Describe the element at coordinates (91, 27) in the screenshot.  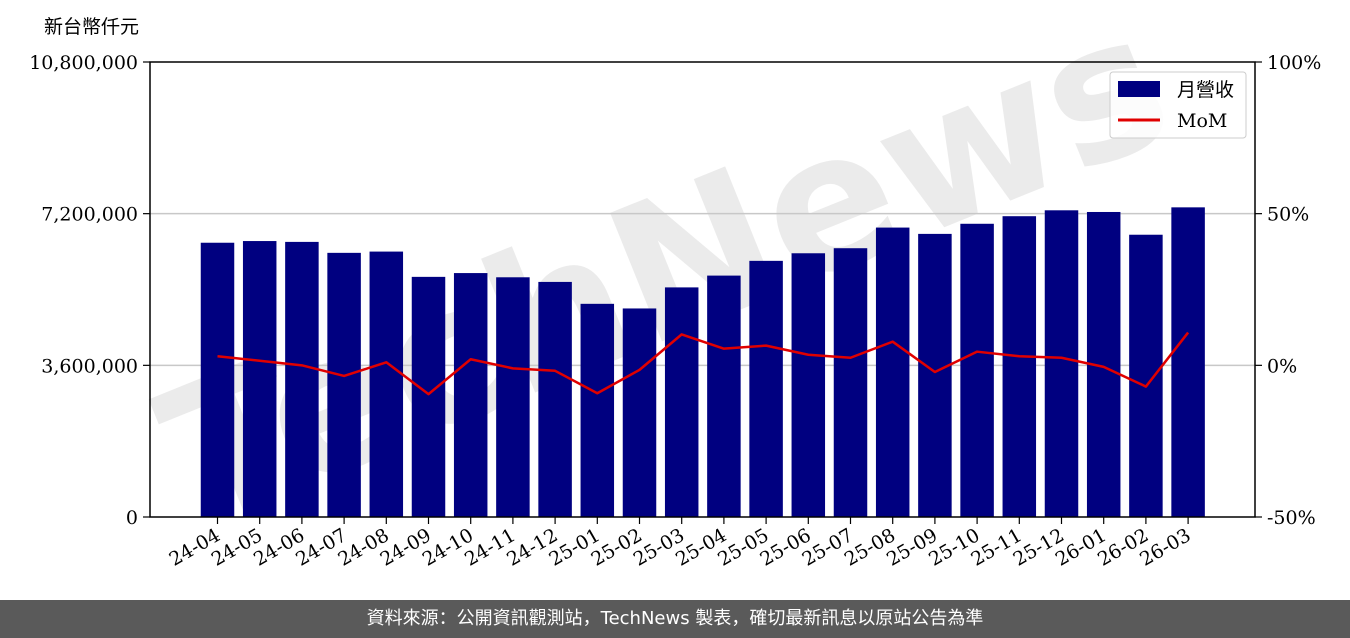
I see `y-unit-label: 新台幣仟元` at that location.